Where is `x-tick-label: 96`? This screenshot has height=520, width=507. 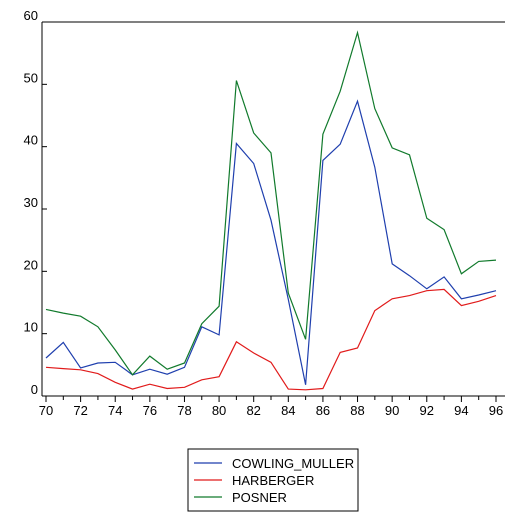 x-tick-label: 96 is located at coordinates (496, 410).